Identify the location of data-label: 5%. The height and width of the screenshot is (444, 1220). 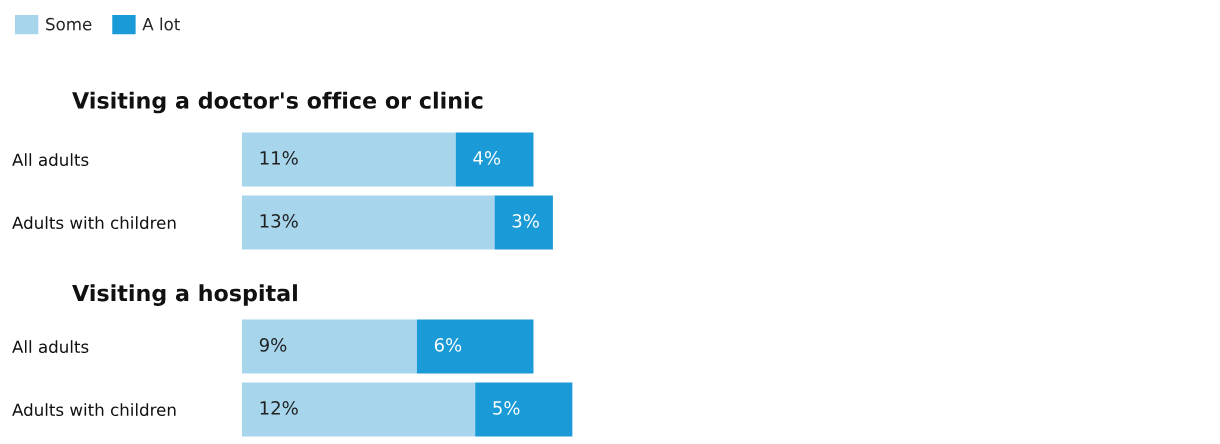
(506, 408).